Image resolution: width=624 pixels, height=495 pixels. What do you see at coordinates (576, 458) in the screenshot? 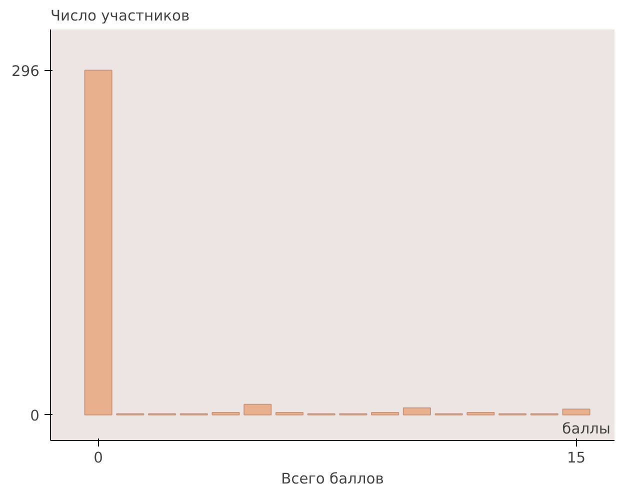
I see `x-tick-label: 15` at bounding box center [576, 458].